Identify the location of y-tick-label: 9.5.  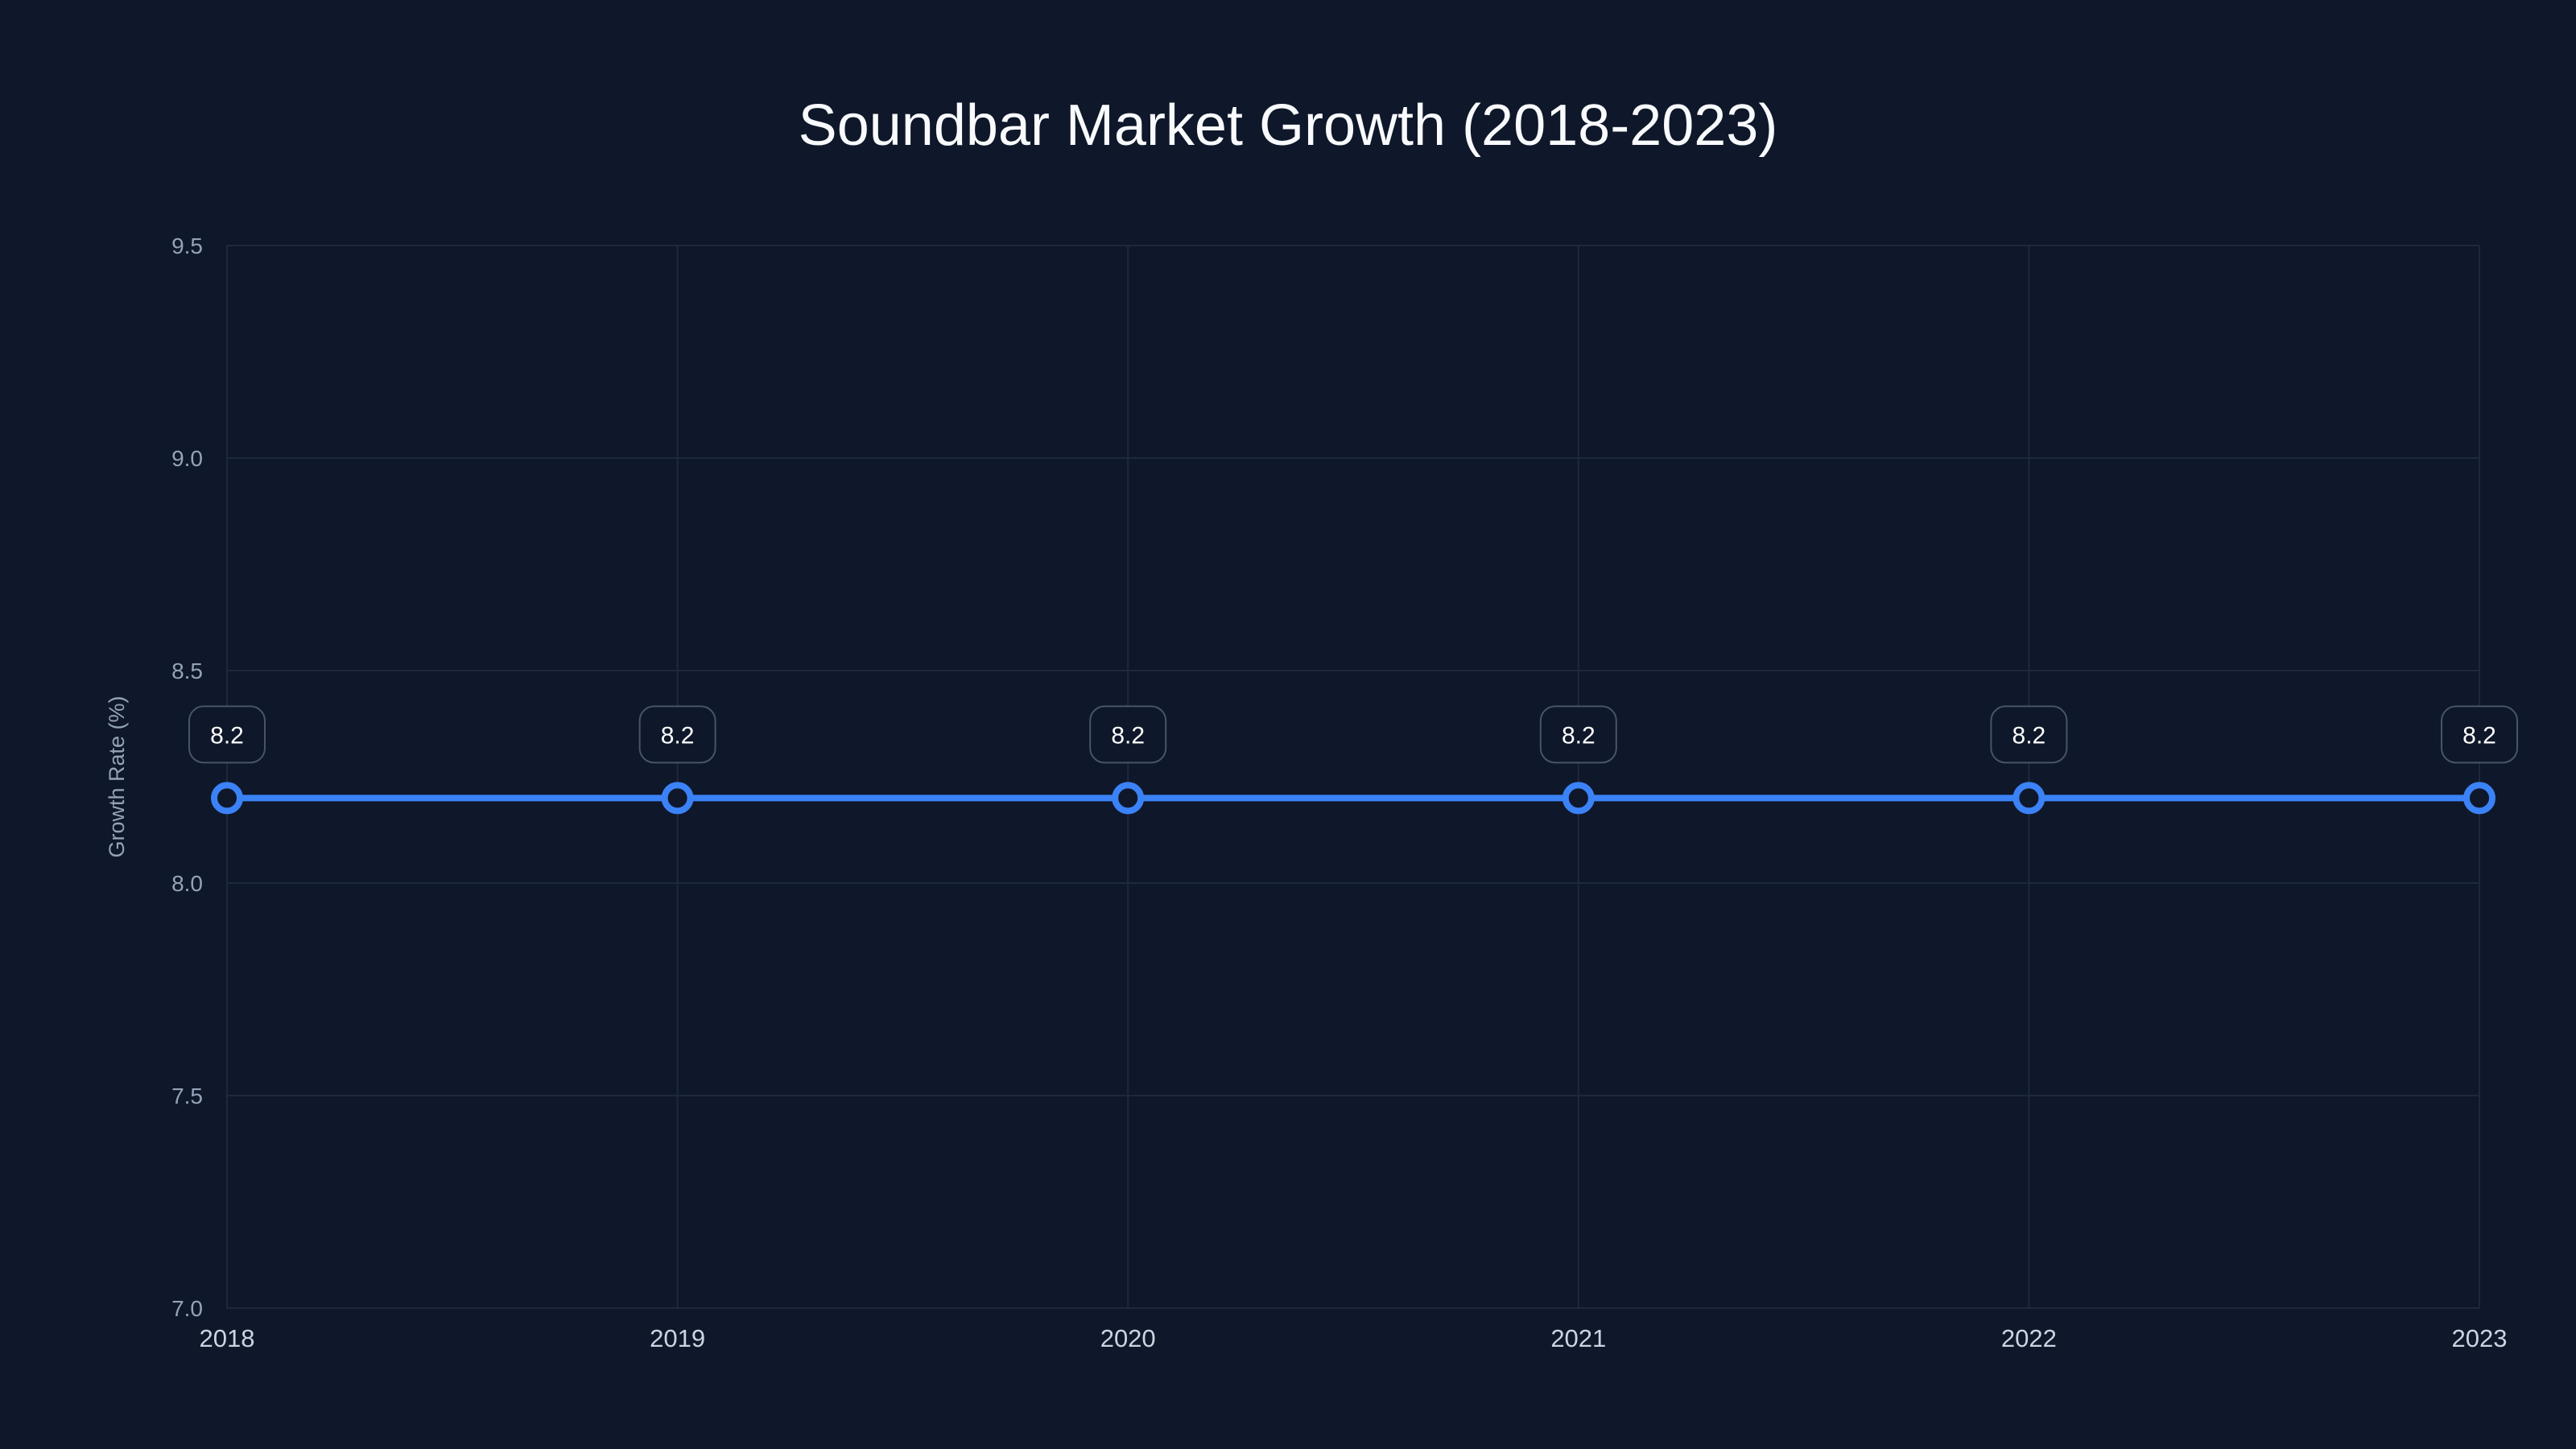
(187, 245).